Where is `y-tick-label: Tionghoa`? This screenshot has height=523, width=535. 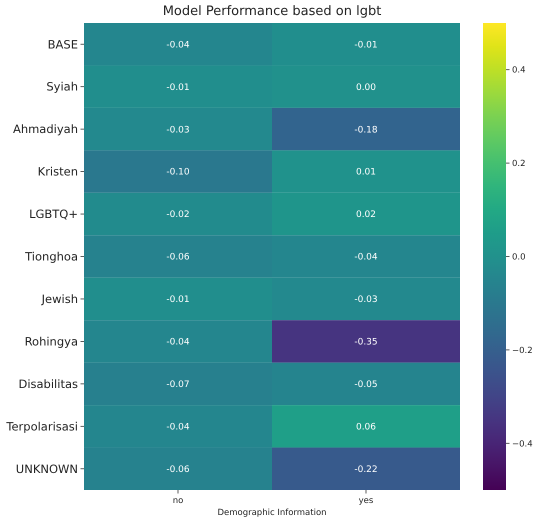
y-tick-label: Tionghoa is located at coordinates (51, 257).